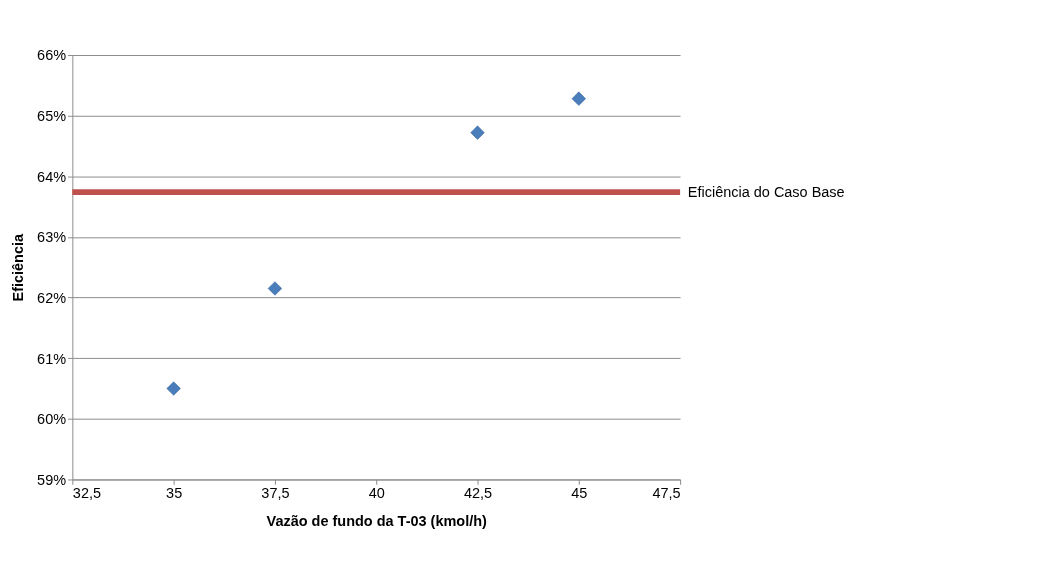 Image resolution: width=1038 pixels, height=582 pixels. I want to click on y-tick-label: 61%, so click(52, 358).